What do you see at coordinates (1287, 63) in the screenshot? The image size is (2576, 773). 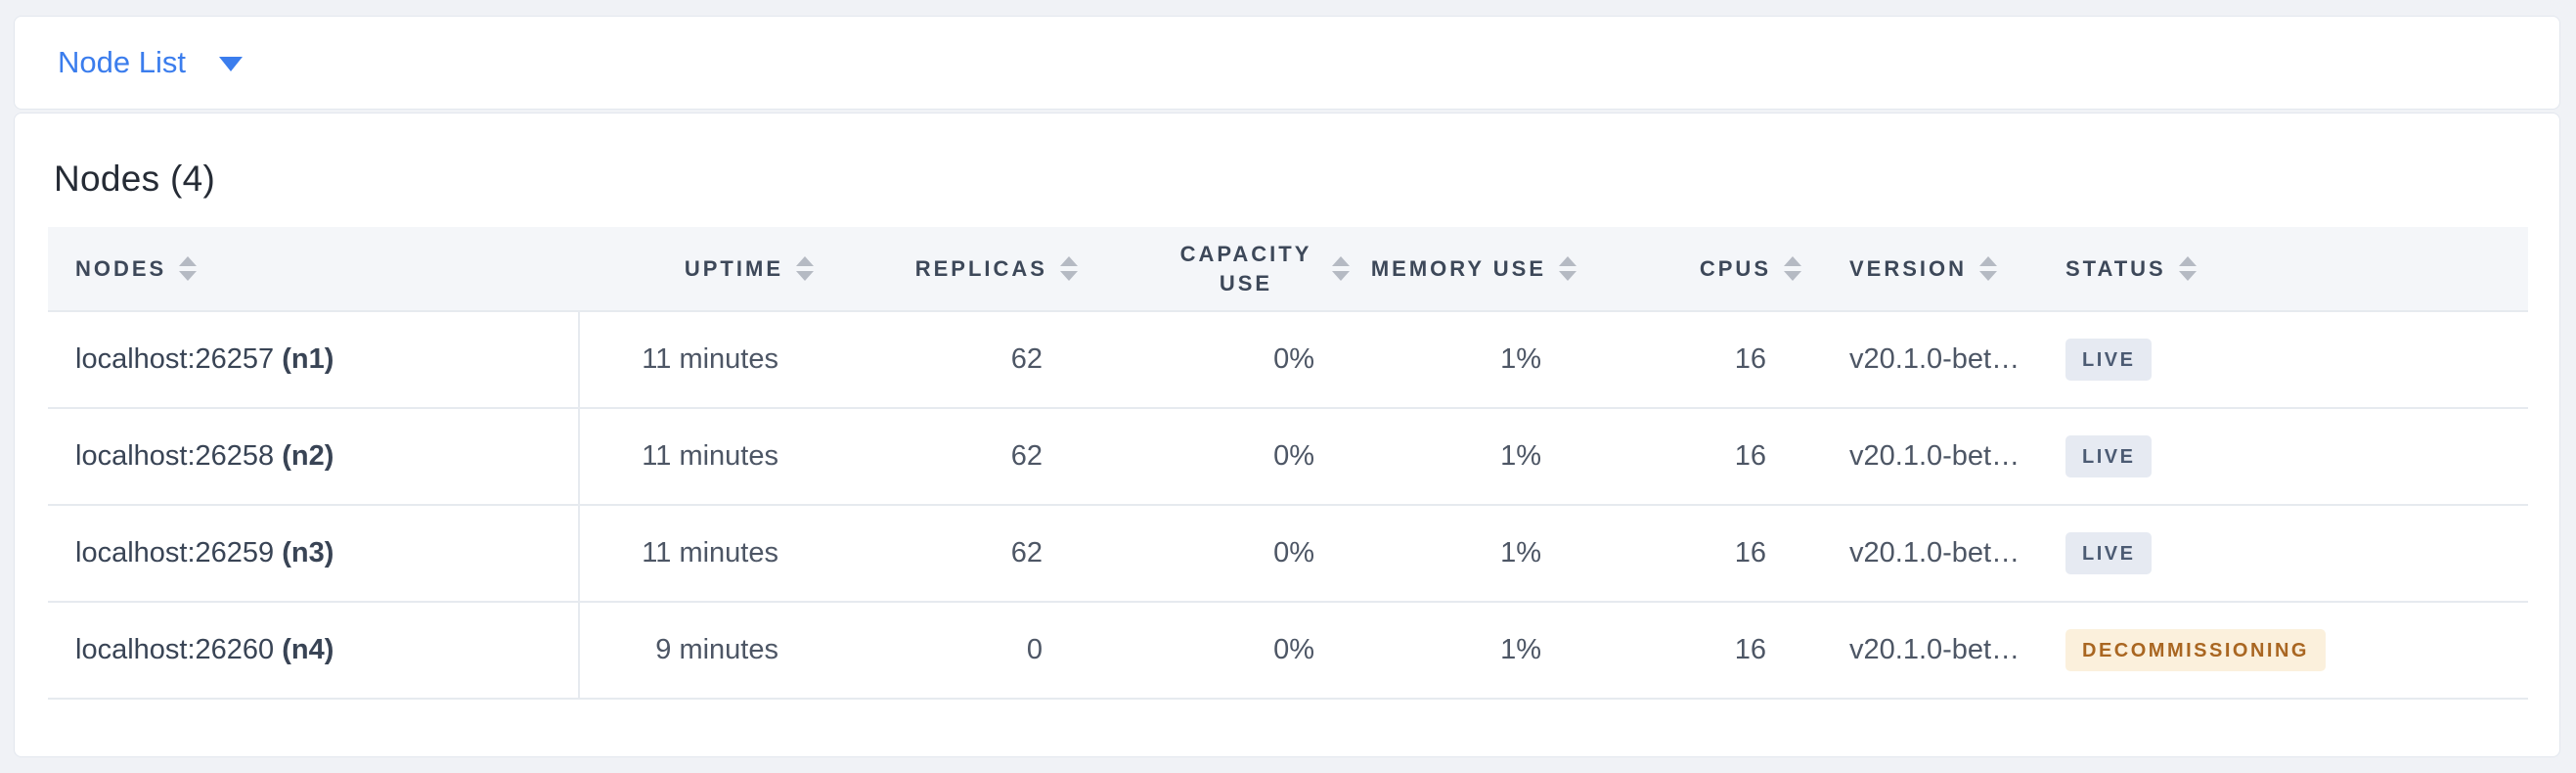 I see `view-selector-bar: Node List` at bounding box center [1287, 63].